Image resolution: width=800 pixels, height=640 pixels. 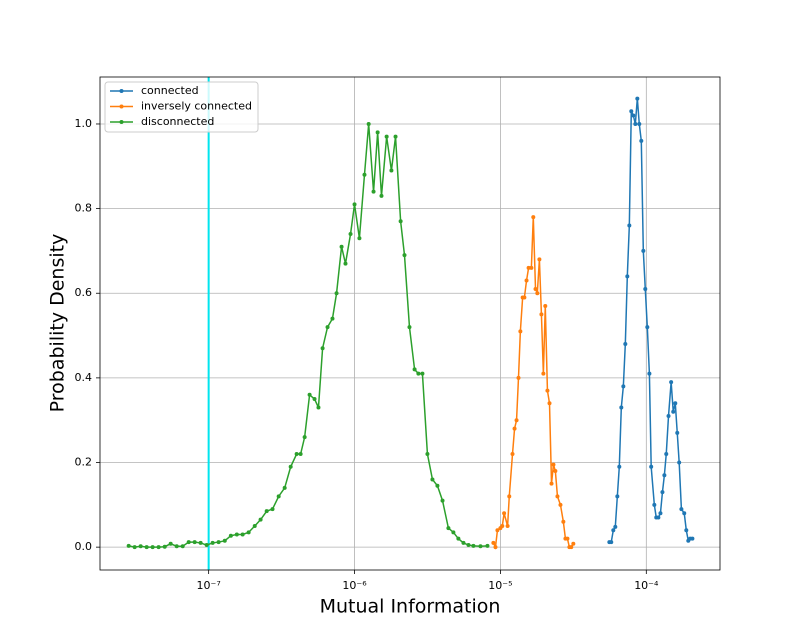 I want to click on x-axis-label: Mutual Information, so click(x=410, y=607).